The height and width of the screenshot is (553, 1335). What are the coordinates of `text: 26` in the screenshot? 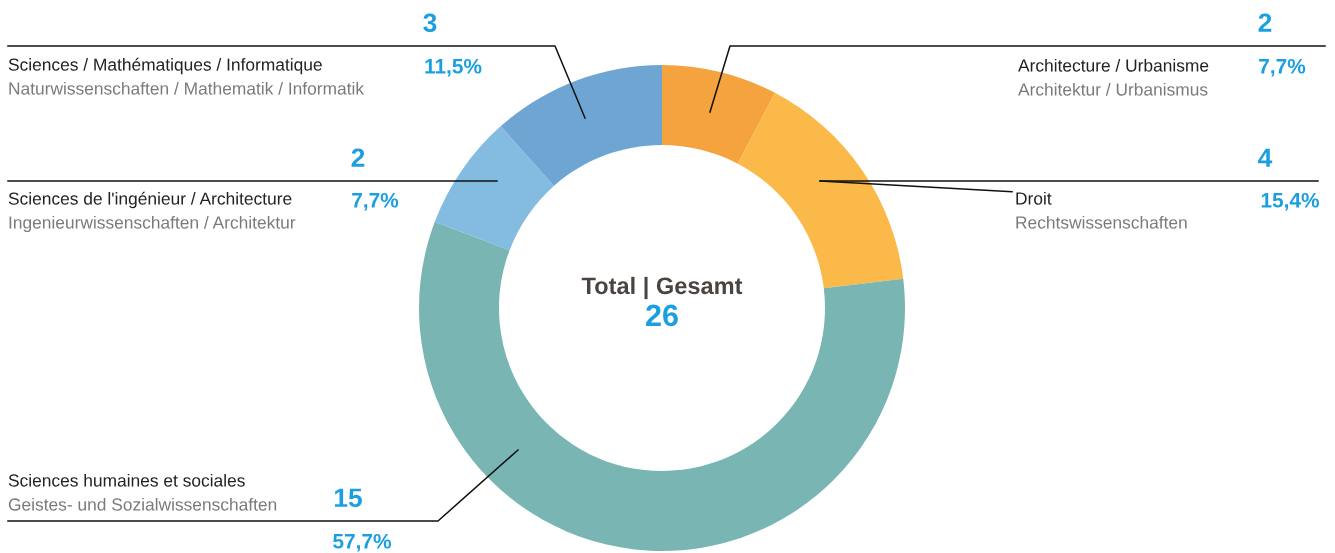 It's located at (662, 315).